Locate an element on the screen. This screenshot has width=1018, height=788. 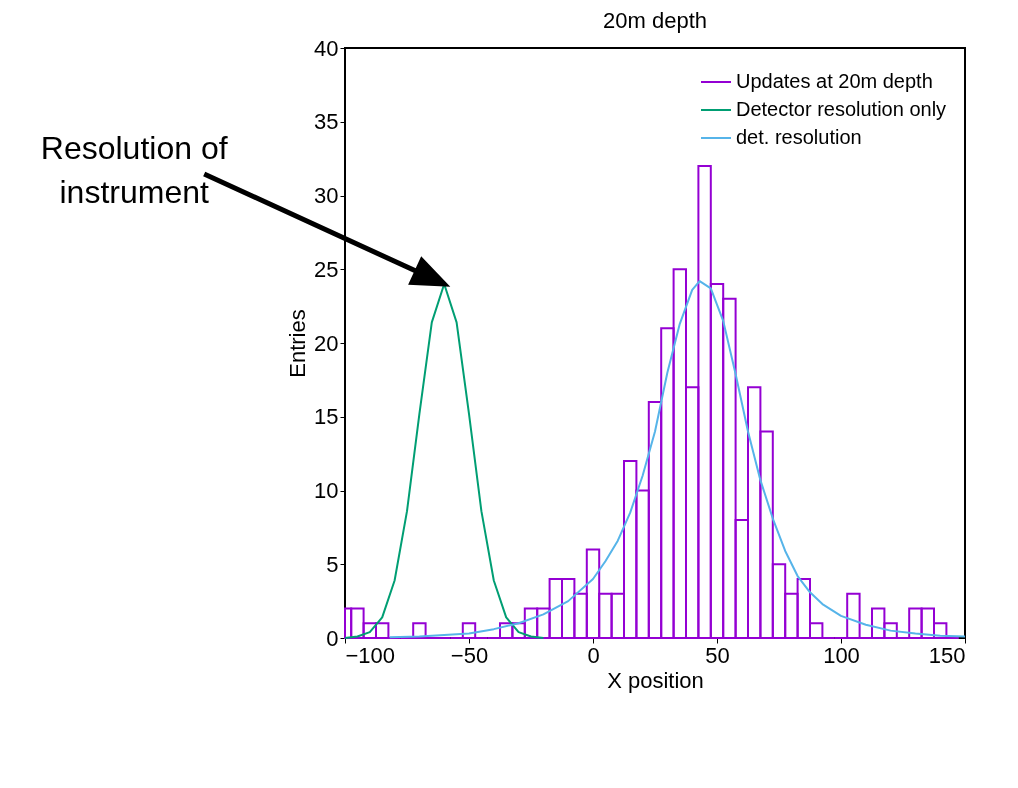
y-axis-title: Entries is located at coordinates (298, 343).